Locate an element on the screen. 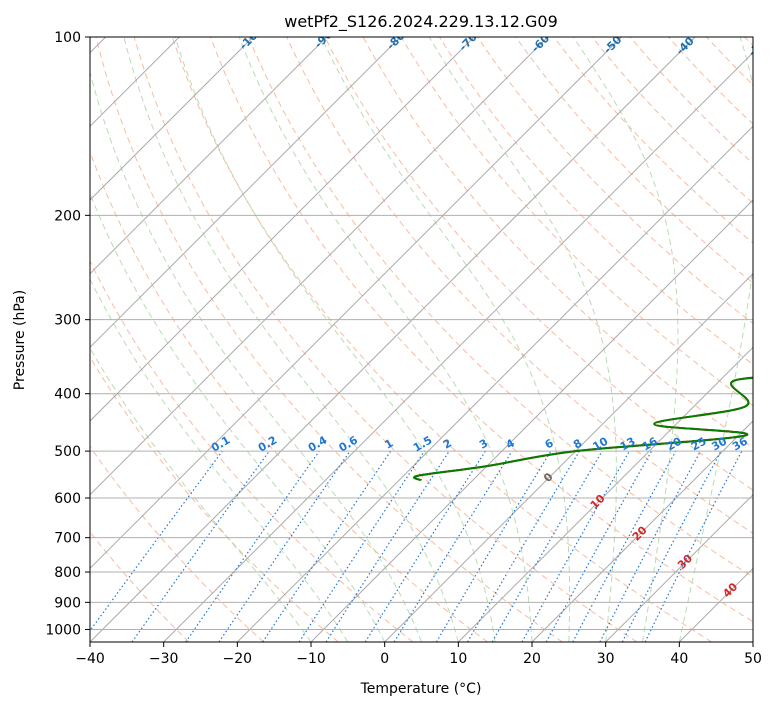 This screenshot has width=775, height=708. x-axis: −40 −30 −20 −10 0 10 20 30 40 50 is located at coordinates (418, 654).